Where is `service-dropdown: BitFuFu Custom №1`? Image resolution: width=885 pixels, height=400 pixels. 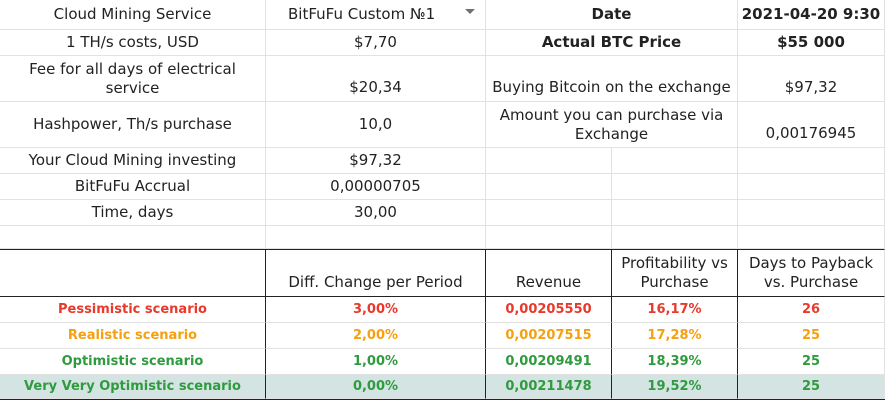
service-dropdown: BitFuFu Custom №1 is located at coordinates (376, 15).